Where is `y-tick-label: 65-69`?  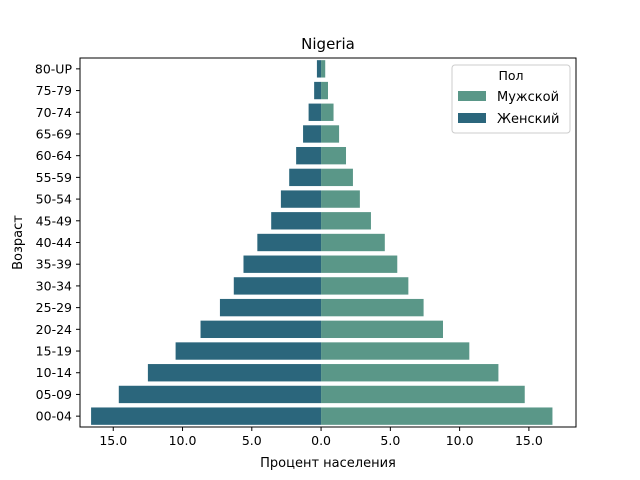 y-tick-label: 65-69 is located at coordinates (54, 133).